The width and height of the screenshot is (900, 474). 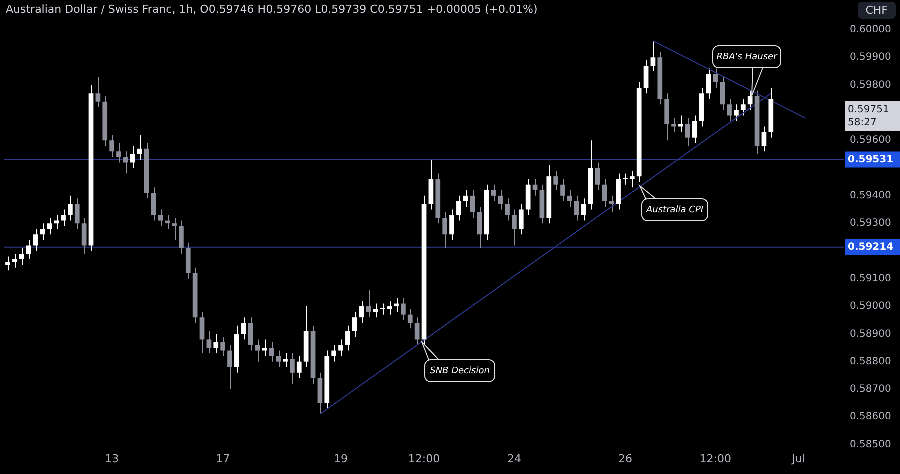 What do you see at coordinates (871, 140) in the screenshot?
I see `y-tick-label: 0.59600` at bounding box center [871, 140].